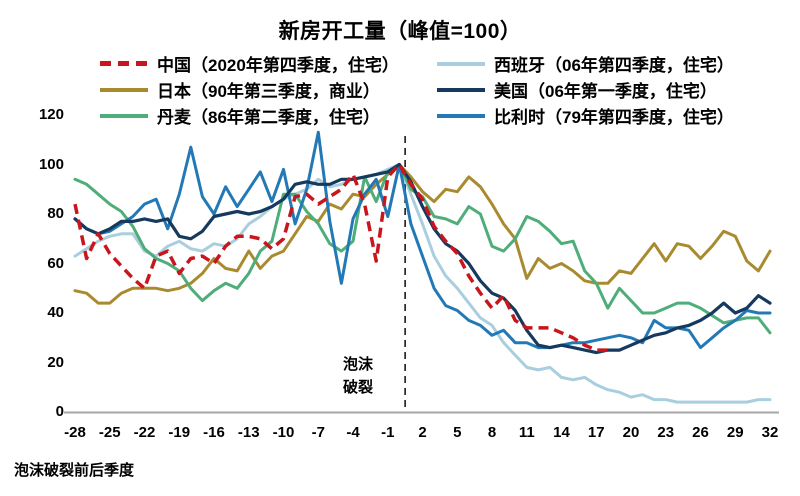 The width and height of the screenshot is (800, 496). What do you see at coordinates (358, 364) in the screenshot?
I see `bubble-burst-annotation-line1: 泡沫` at bounding box center [358, 364].